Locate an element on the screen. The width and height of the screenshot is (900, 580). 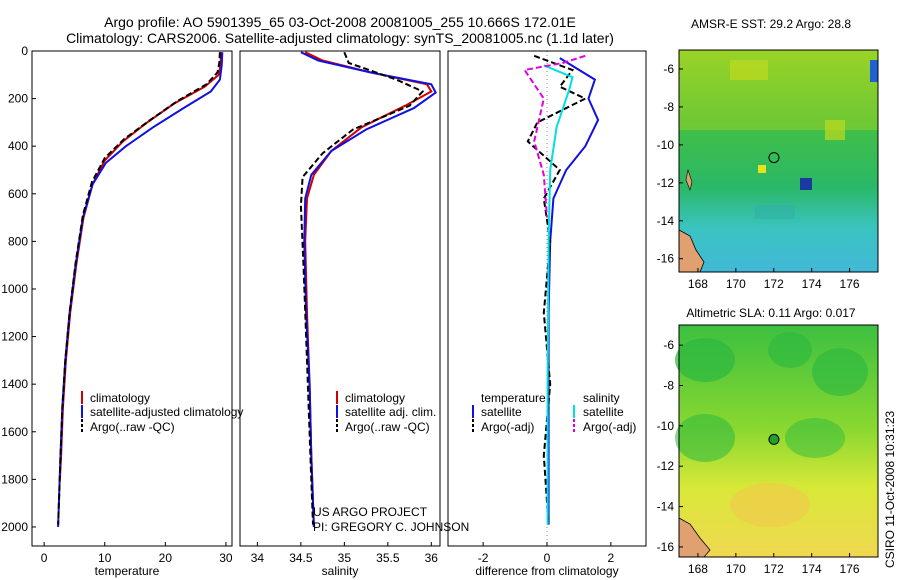
series-line-satellite-adj-clim- is located at coordinates (368, 289).